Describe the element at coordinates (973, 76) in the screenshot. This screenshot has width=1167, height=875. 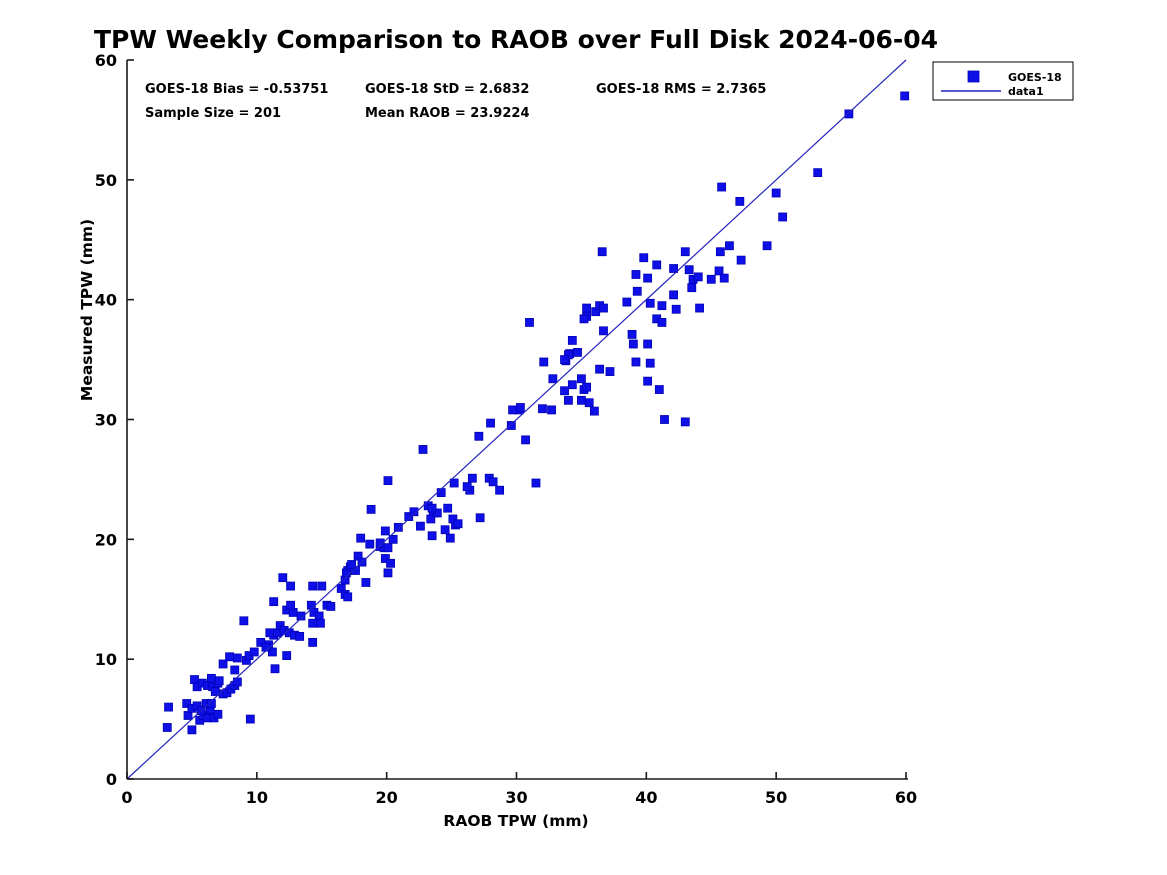
I see `legend-marker-square-icon` at that location.